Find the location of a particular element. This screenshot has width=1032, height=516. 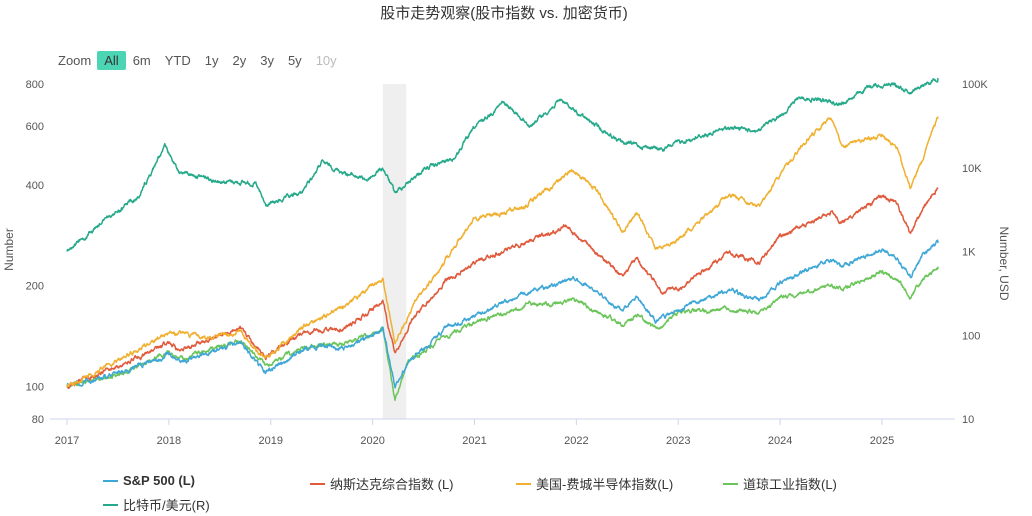

legend-item-sp500: S&P 500 (L) is located at coordinates (149, 480).